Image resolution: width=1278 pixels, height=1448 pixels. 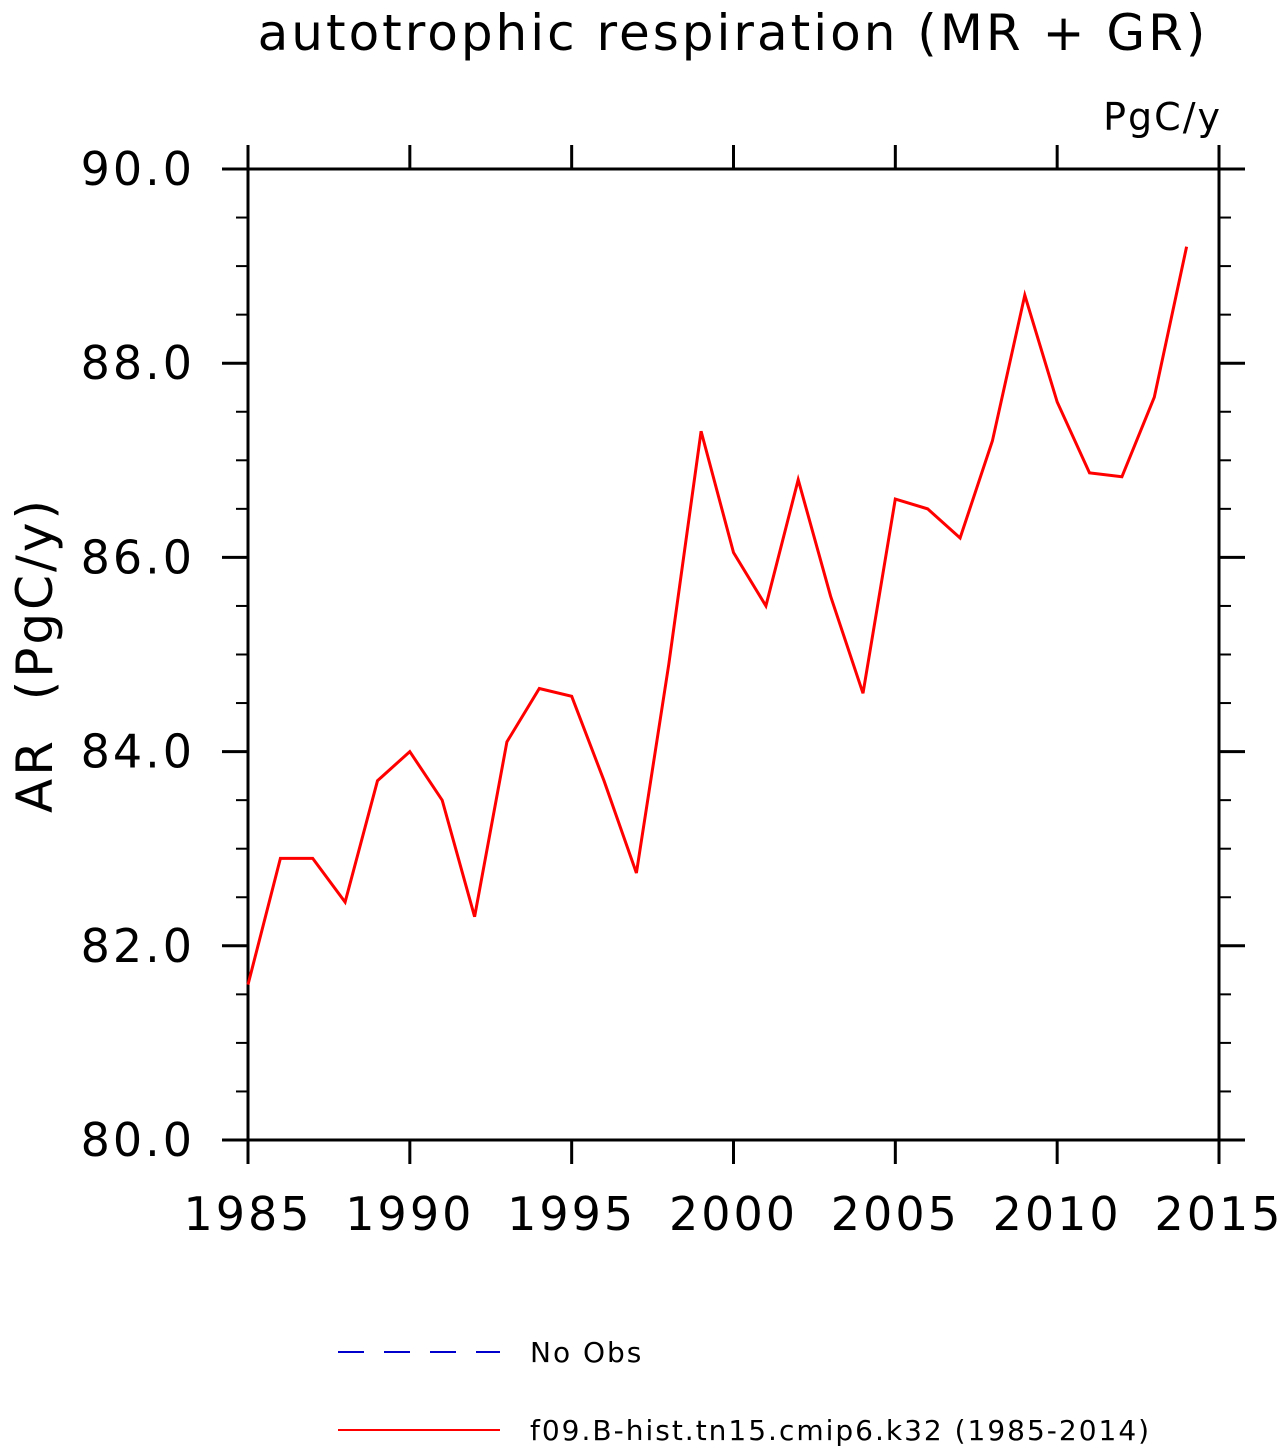 What do you see at coordinates (571, 1214) in the screenshot?
I see `x-tick-label: 1995` at bounding box center [571, 1214].